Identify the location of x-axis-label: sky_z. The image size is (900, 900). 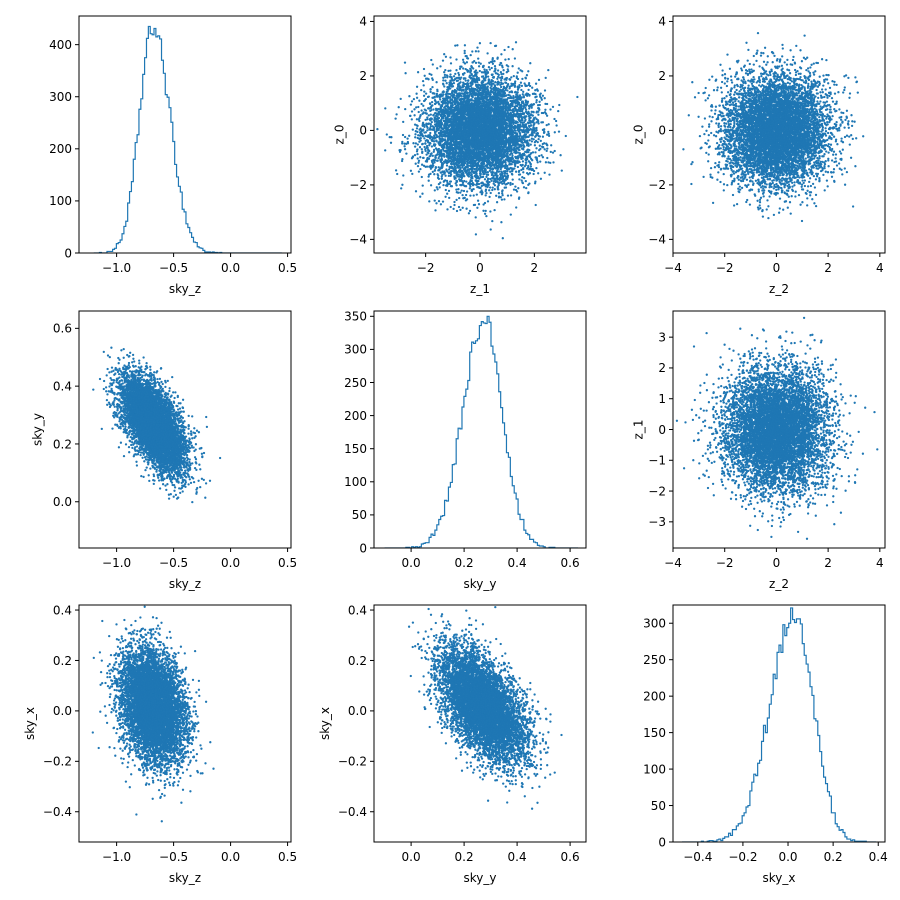
(185, 289).